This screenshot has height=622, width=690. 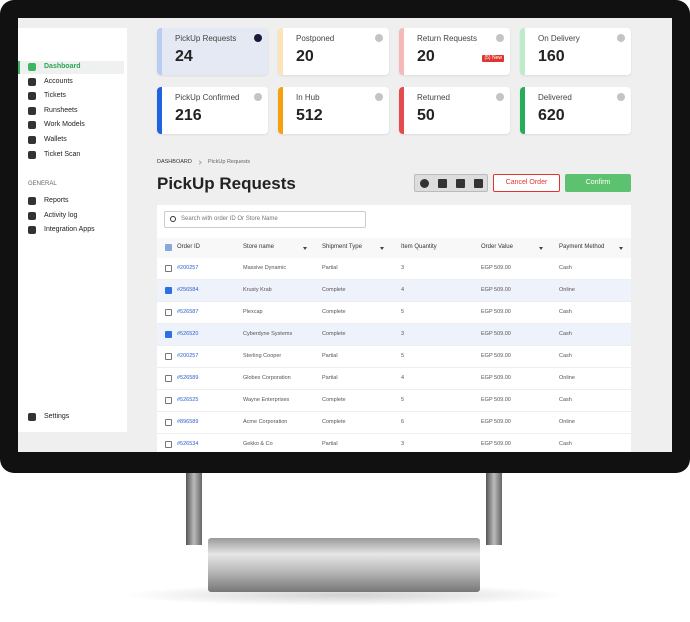 What do you see at coordinates (575, 51) in the screenshot?
I see `stat-card: On Delivery 160` at bounding box center [575, 51].